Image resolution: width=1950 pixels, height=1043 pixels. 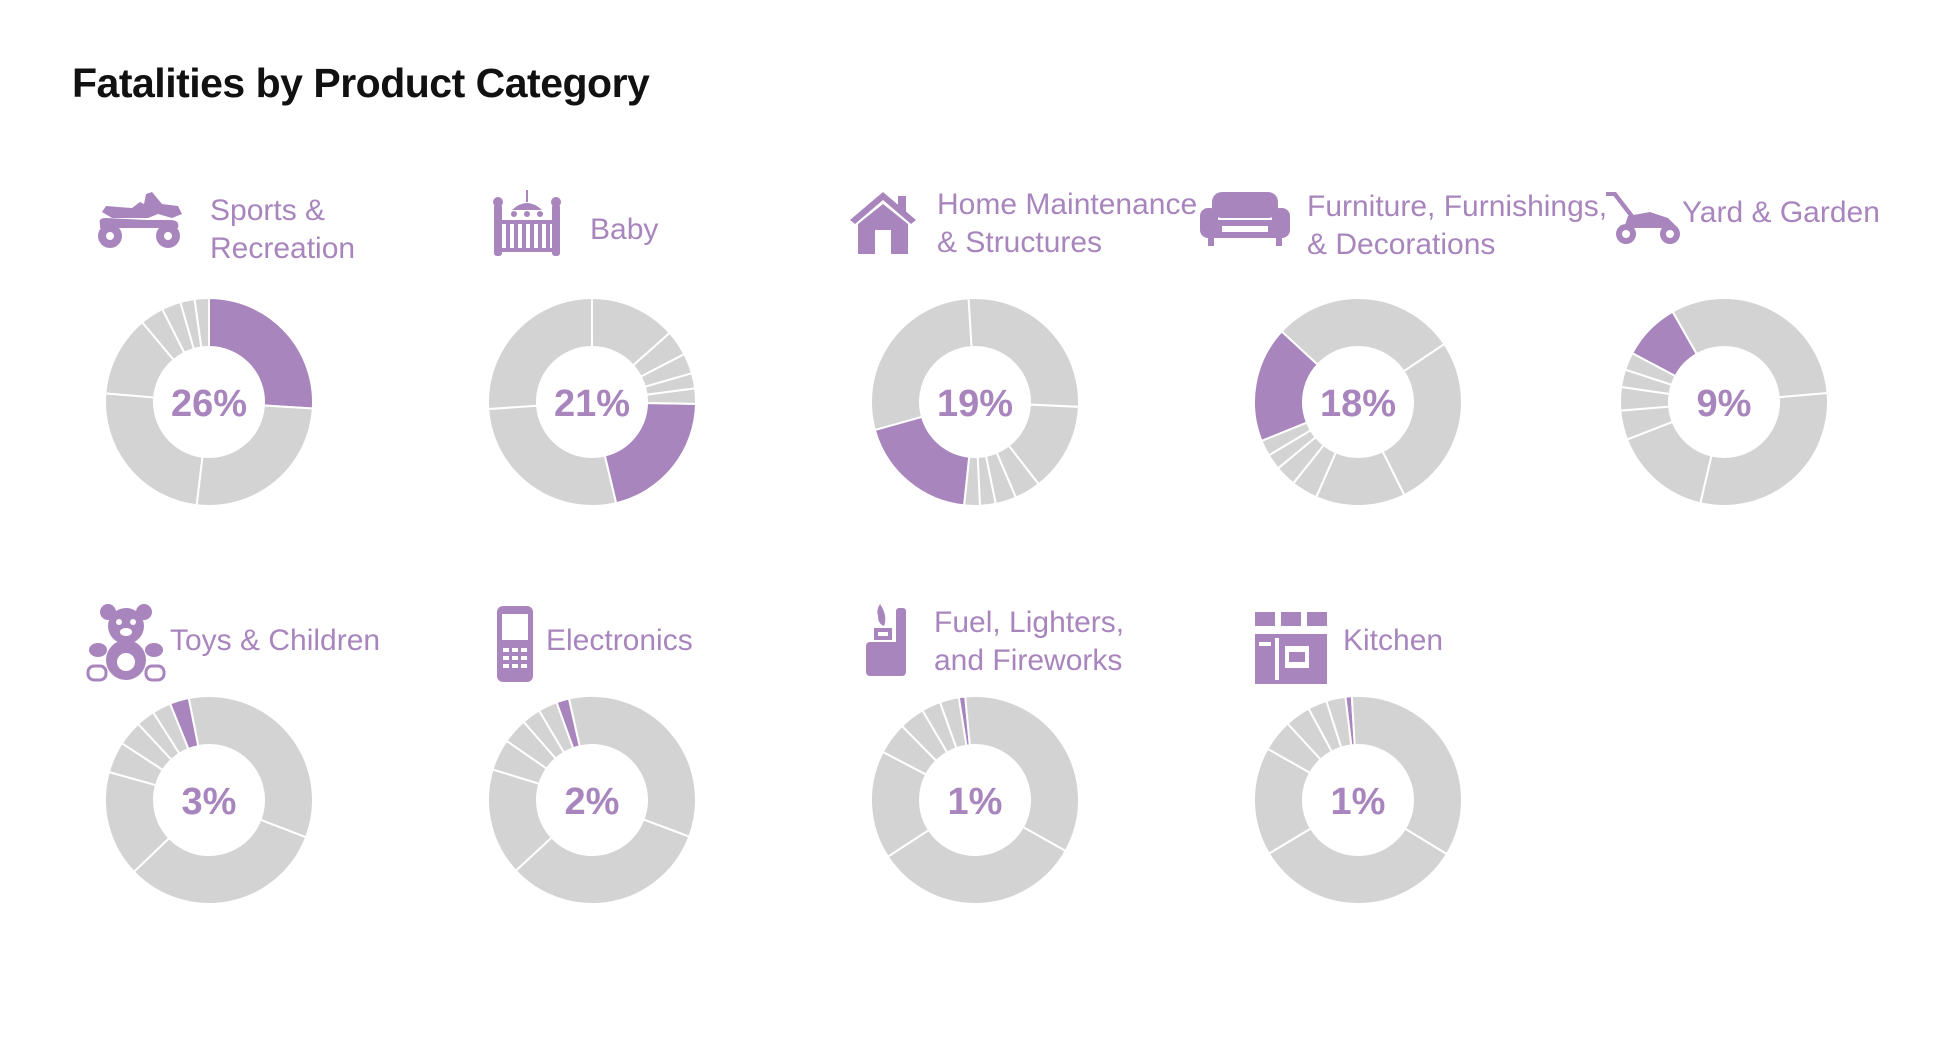 I want to click on percent-label: 19%, so click(x=975, y=404).